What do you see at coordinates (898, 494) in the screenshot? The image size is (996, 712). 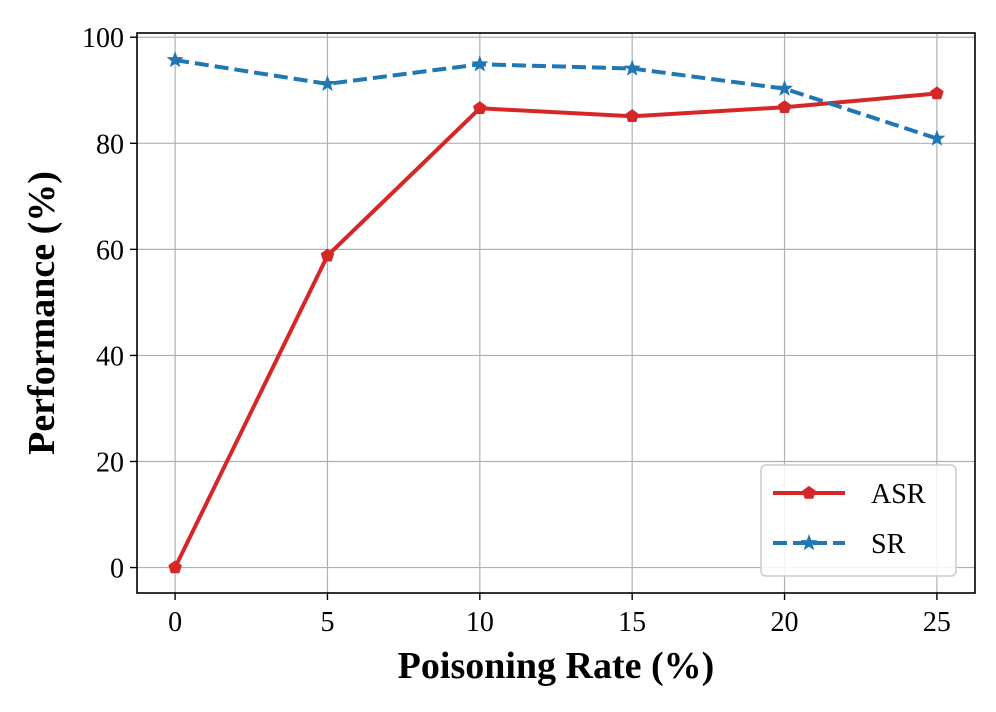 I see `legend-label-asr: ASR` at bounding box center [898, 494].